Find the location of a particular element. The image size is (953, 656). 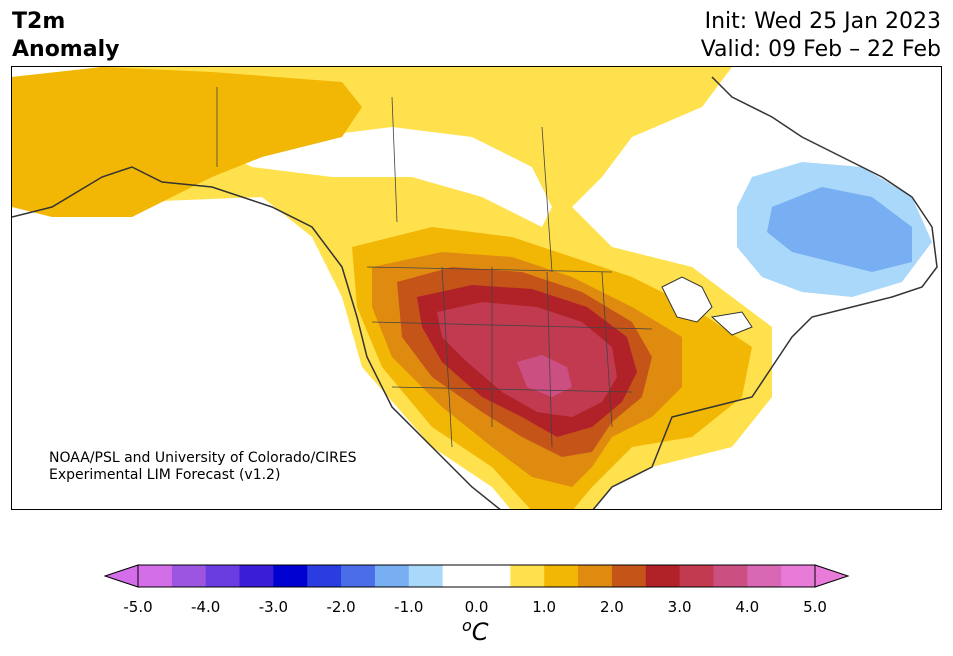

unit-letter: C is located at coordinates (480, 632).